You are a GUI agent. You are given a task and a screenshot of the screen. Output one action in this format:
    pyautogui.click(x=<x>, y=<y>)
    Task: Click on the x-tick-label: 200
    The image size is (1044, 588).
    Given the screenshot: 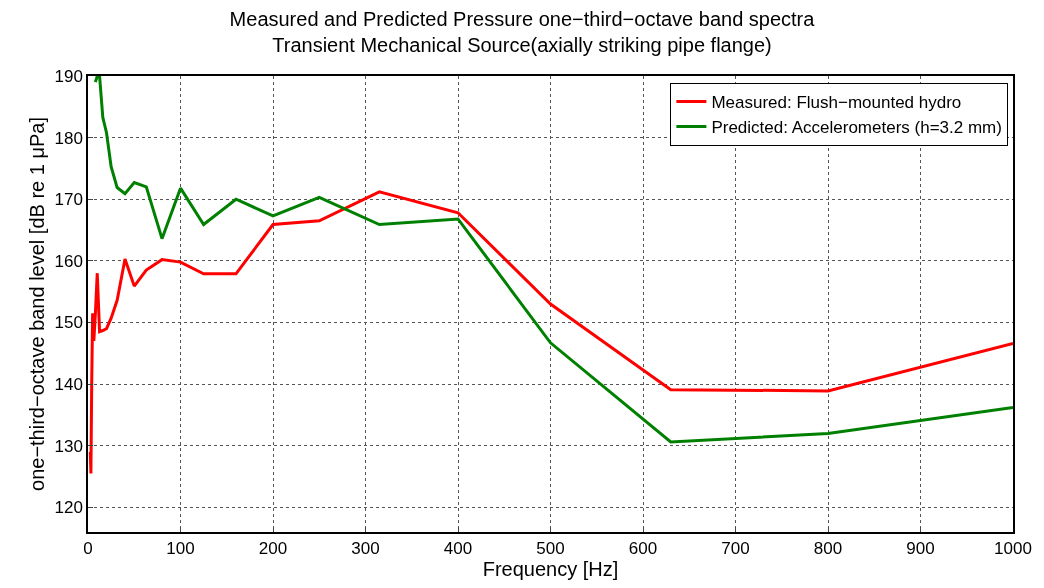 What is the action you would take?
    pyautogui.click(x=273, y=549)
    